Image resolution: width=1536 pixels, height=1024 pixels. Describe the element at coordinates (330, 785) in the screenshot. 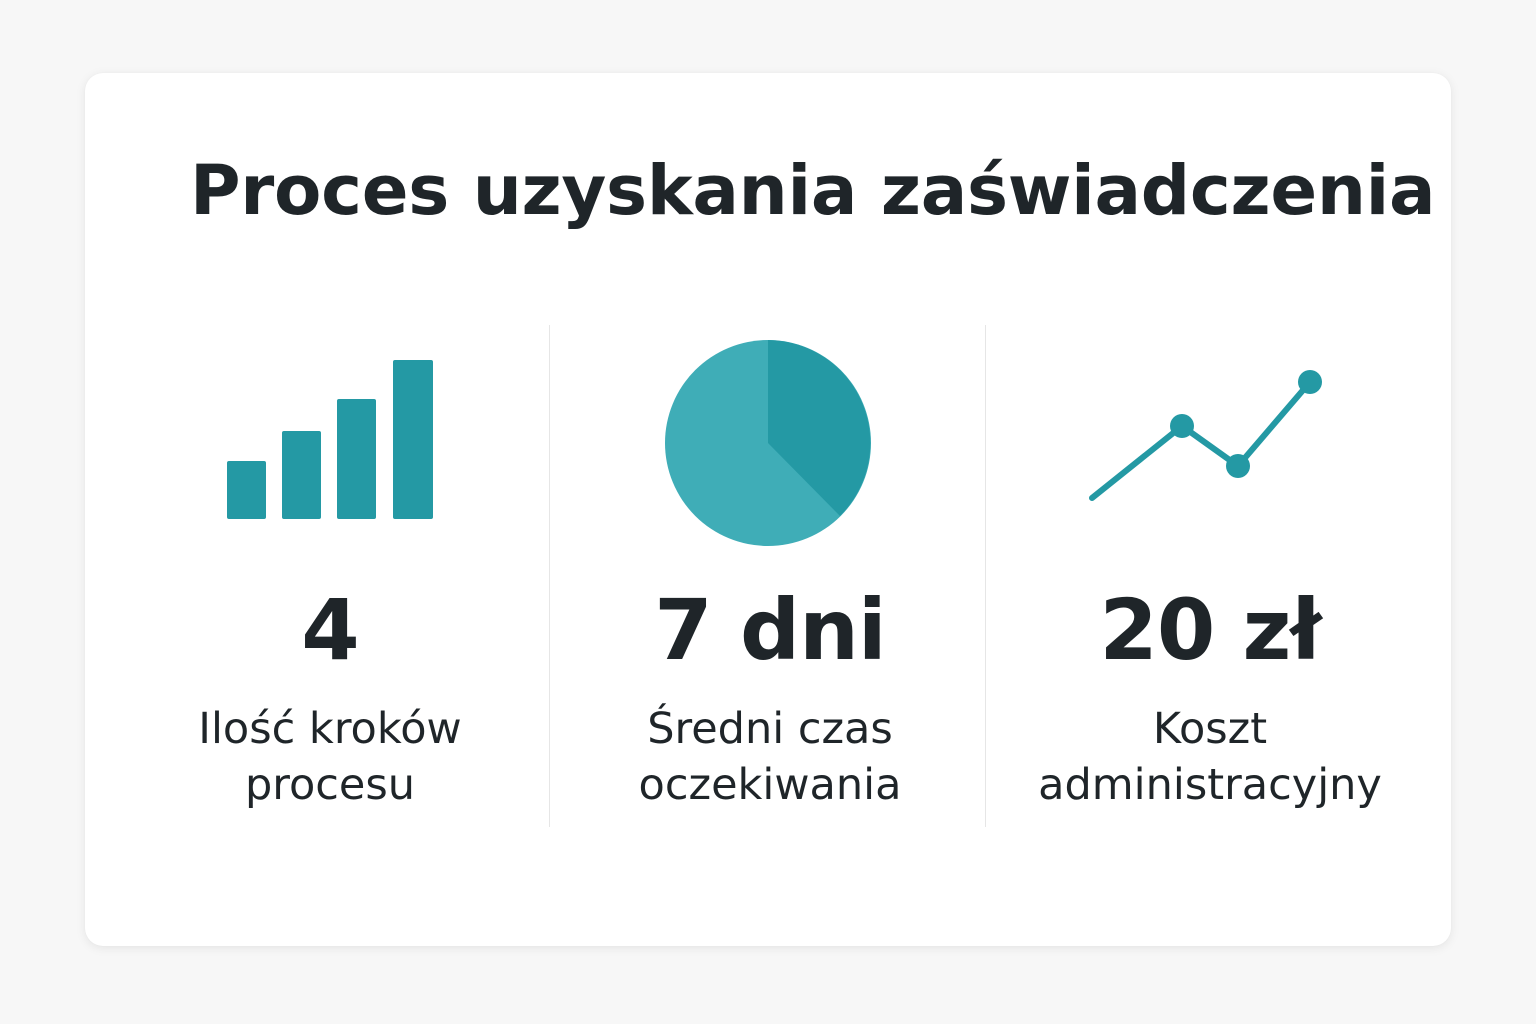

I see `stat-label-line: procesu` at that location.